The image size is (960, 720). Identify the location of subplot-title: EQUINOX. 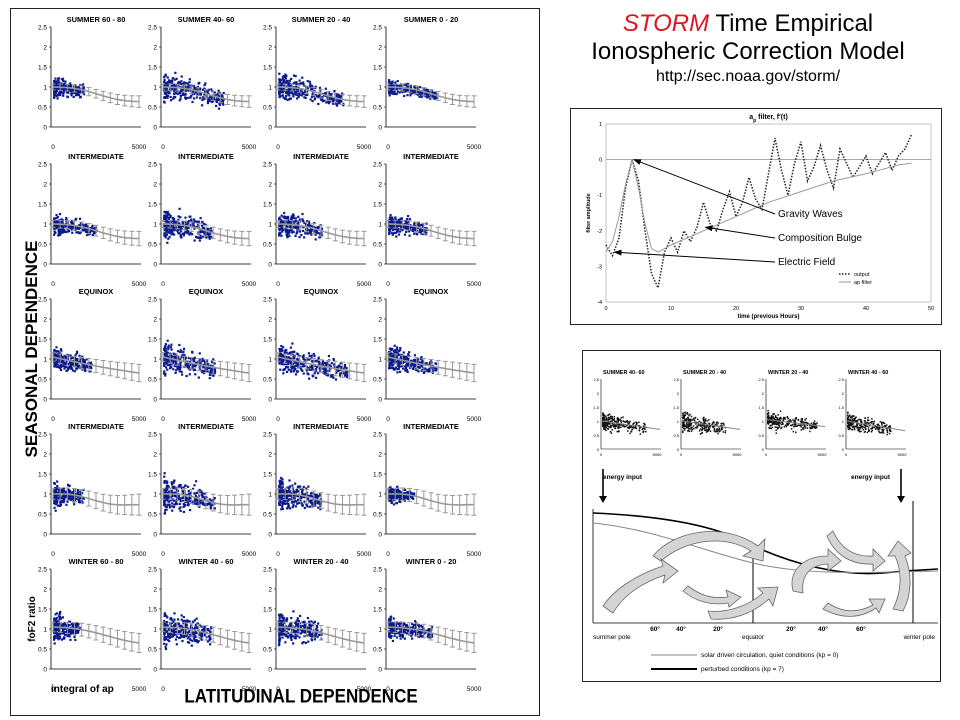
(96, 291).